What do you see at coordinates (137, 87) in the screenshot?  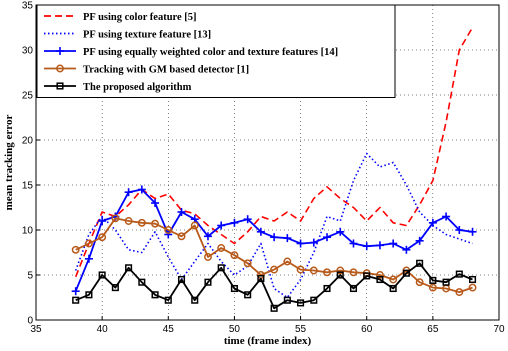 I see `legend-label: The proposed algorithm` at bounding box center [137, 87].